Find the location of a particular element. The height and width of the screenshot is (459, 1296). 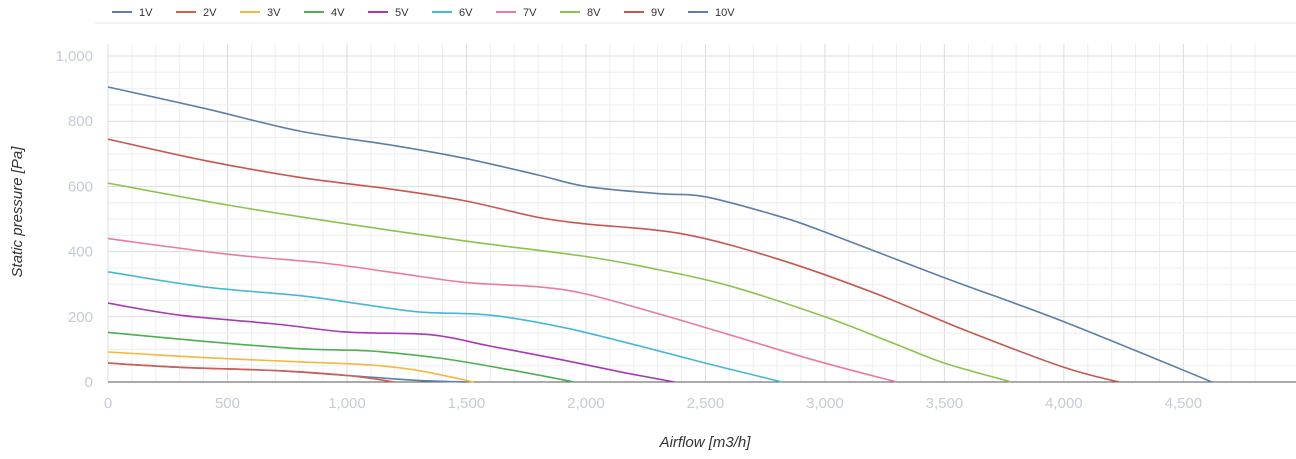

series-line-6v is located at coordinates (445, 327).